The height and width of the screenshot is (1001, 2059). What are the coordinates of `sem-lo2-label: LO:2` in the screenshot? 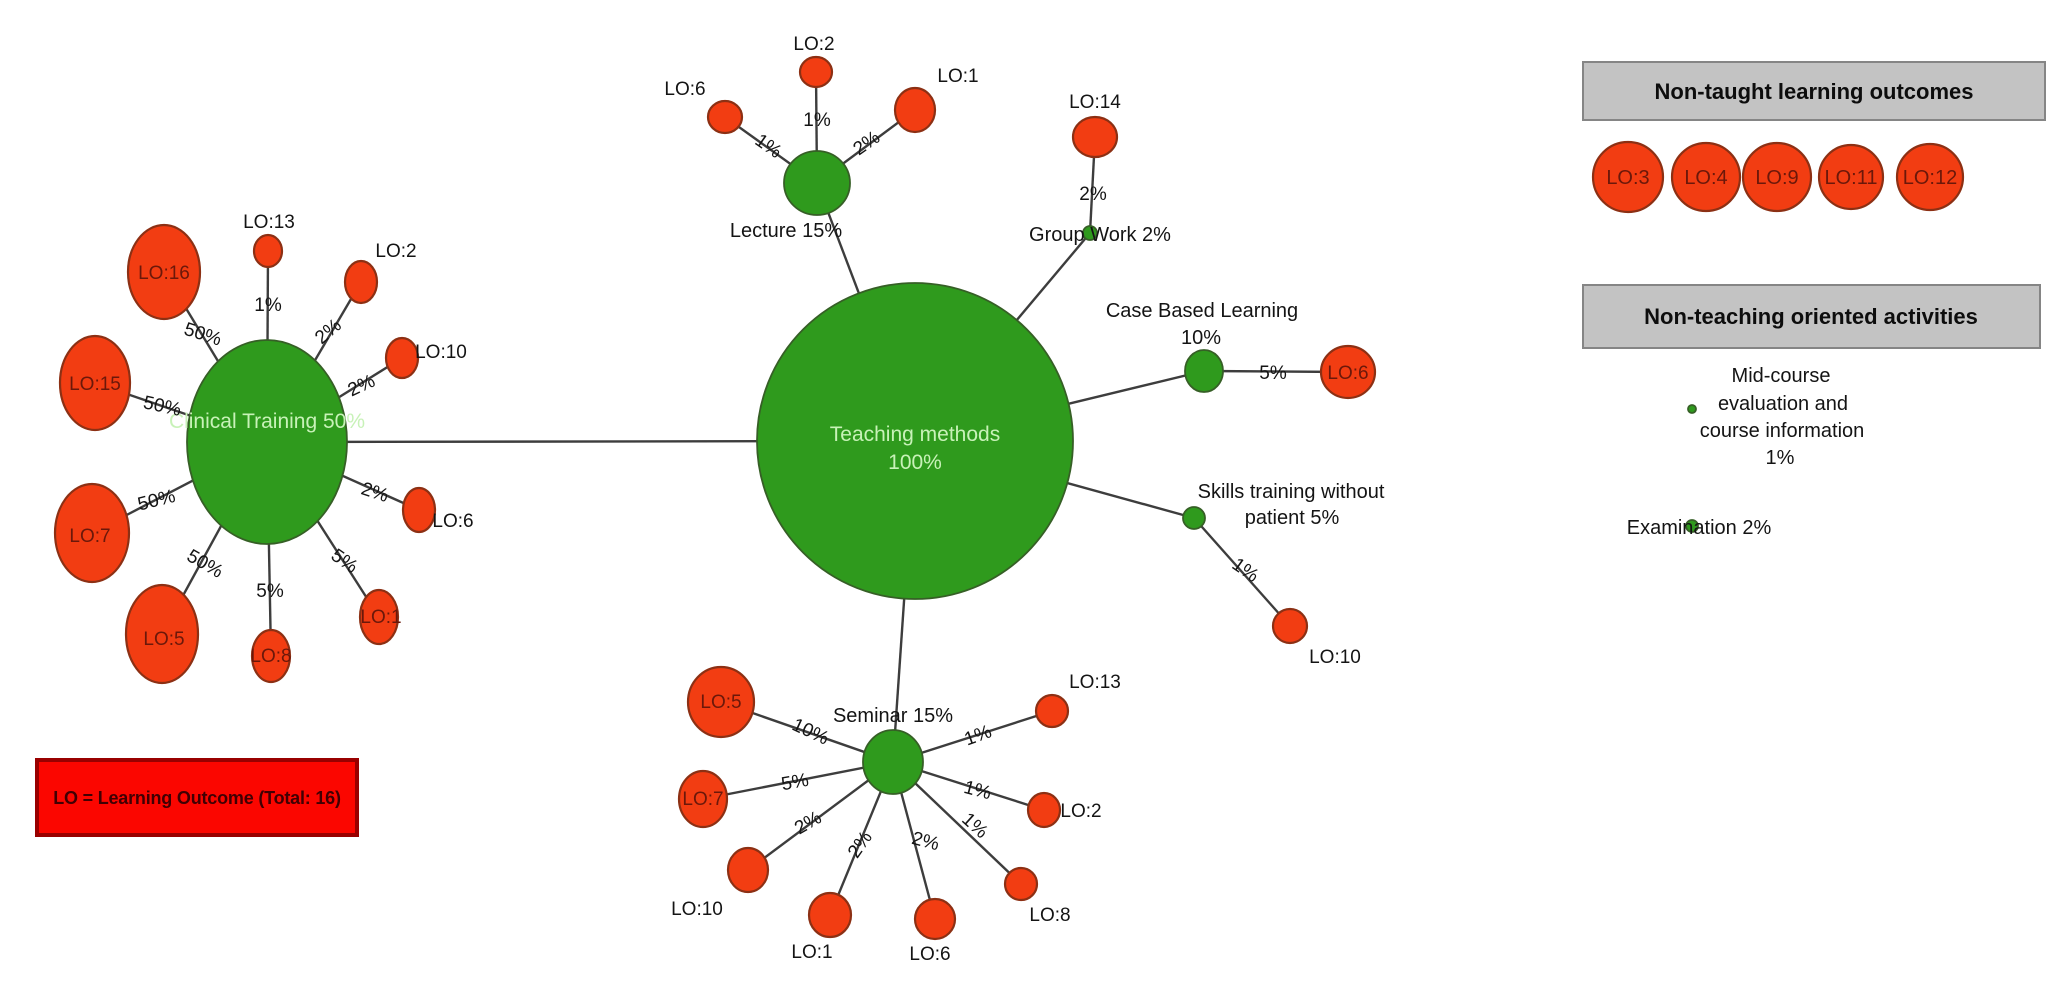 It's located at (1080, 811).